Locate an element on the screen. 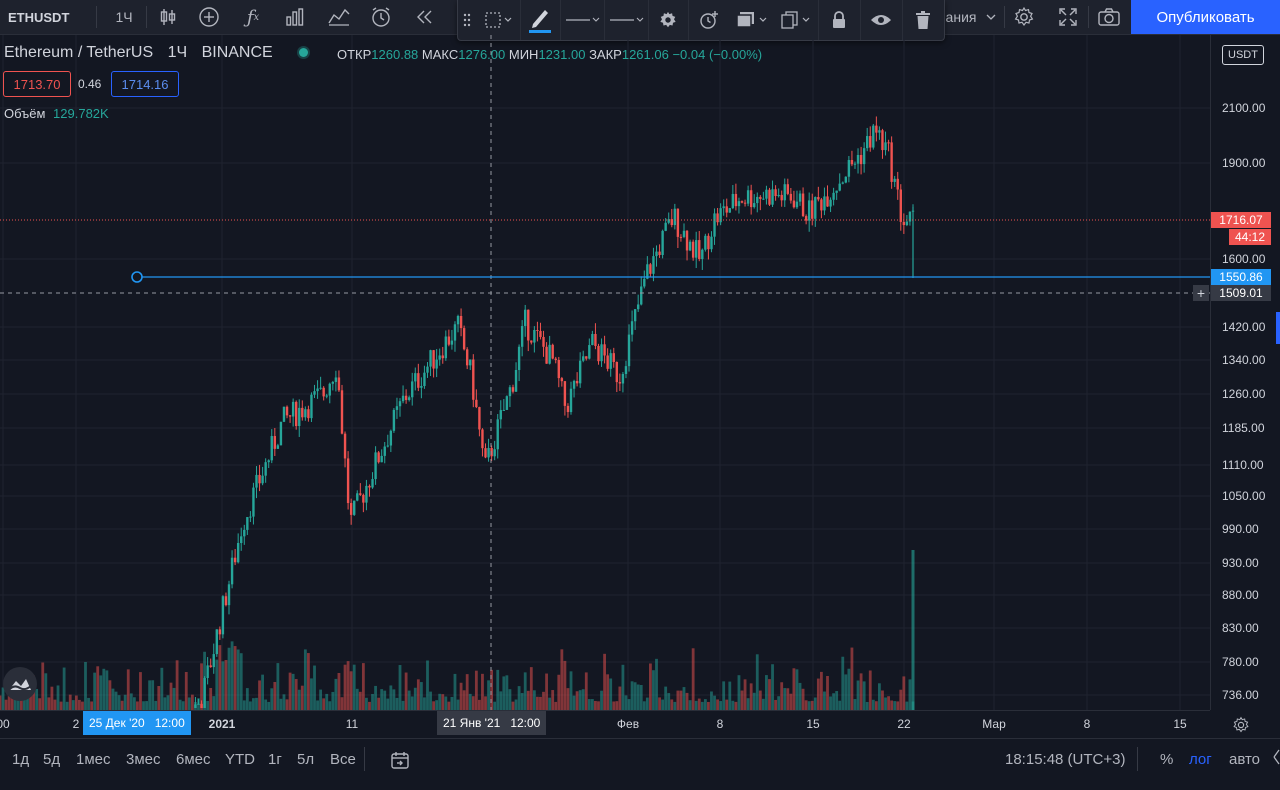 This screenshot has width=1280, height=790. time-tick-label: 00 is located at coordinates (5, 724).